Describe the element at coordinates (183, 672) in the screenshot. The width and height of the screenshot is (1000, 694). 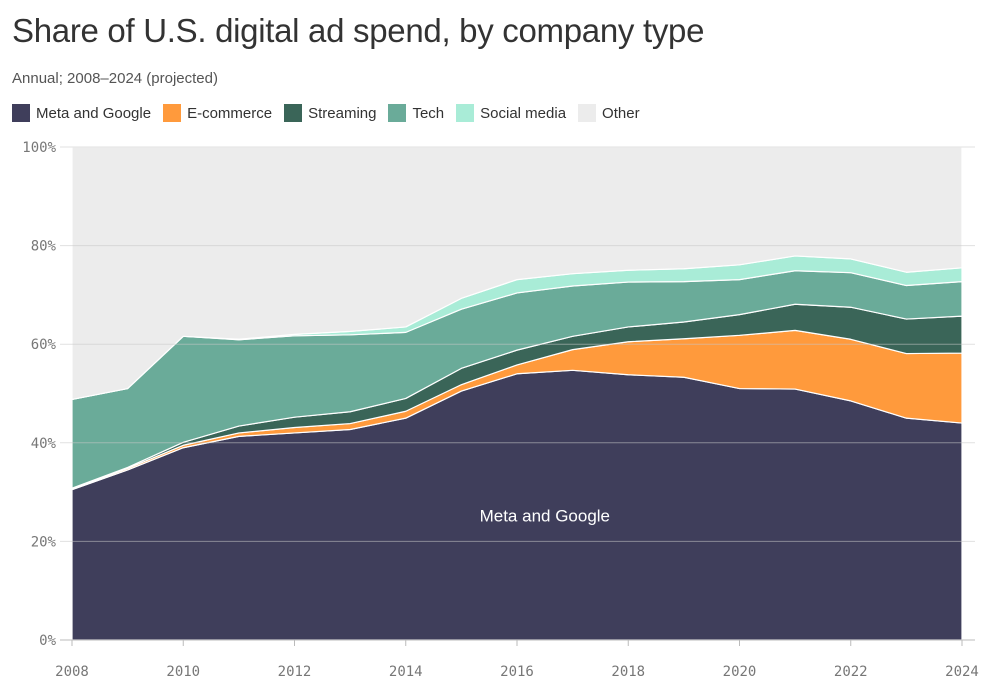
I see `x-tick-label: 2010` at that location.